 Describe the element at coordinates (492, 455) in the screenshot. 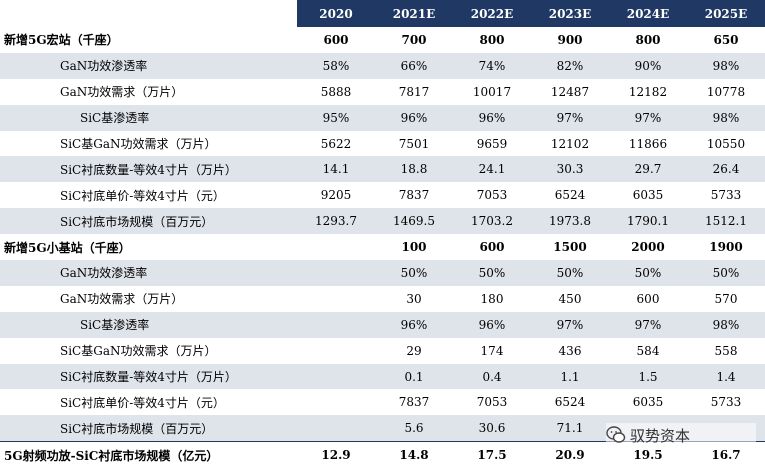

I see `row-value: 17.5` at that location.